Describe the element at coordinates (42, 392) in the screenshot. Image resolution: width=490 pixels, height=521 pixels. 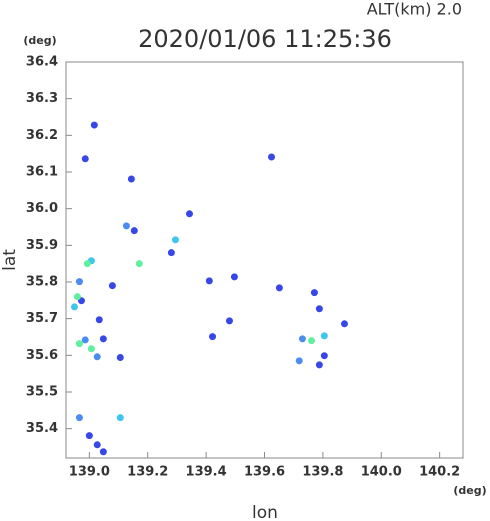
I see `y-tick-label: 35.5` at that location.